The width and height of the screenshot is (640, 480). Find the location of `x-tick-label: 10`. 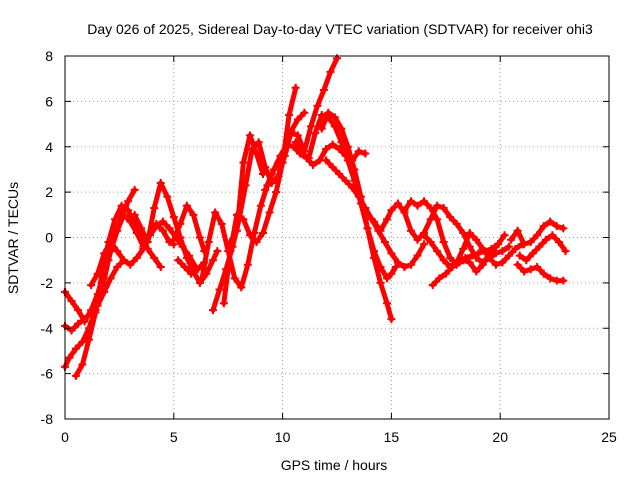

x-tick-label: 10 is located at coordinates (283, 437).